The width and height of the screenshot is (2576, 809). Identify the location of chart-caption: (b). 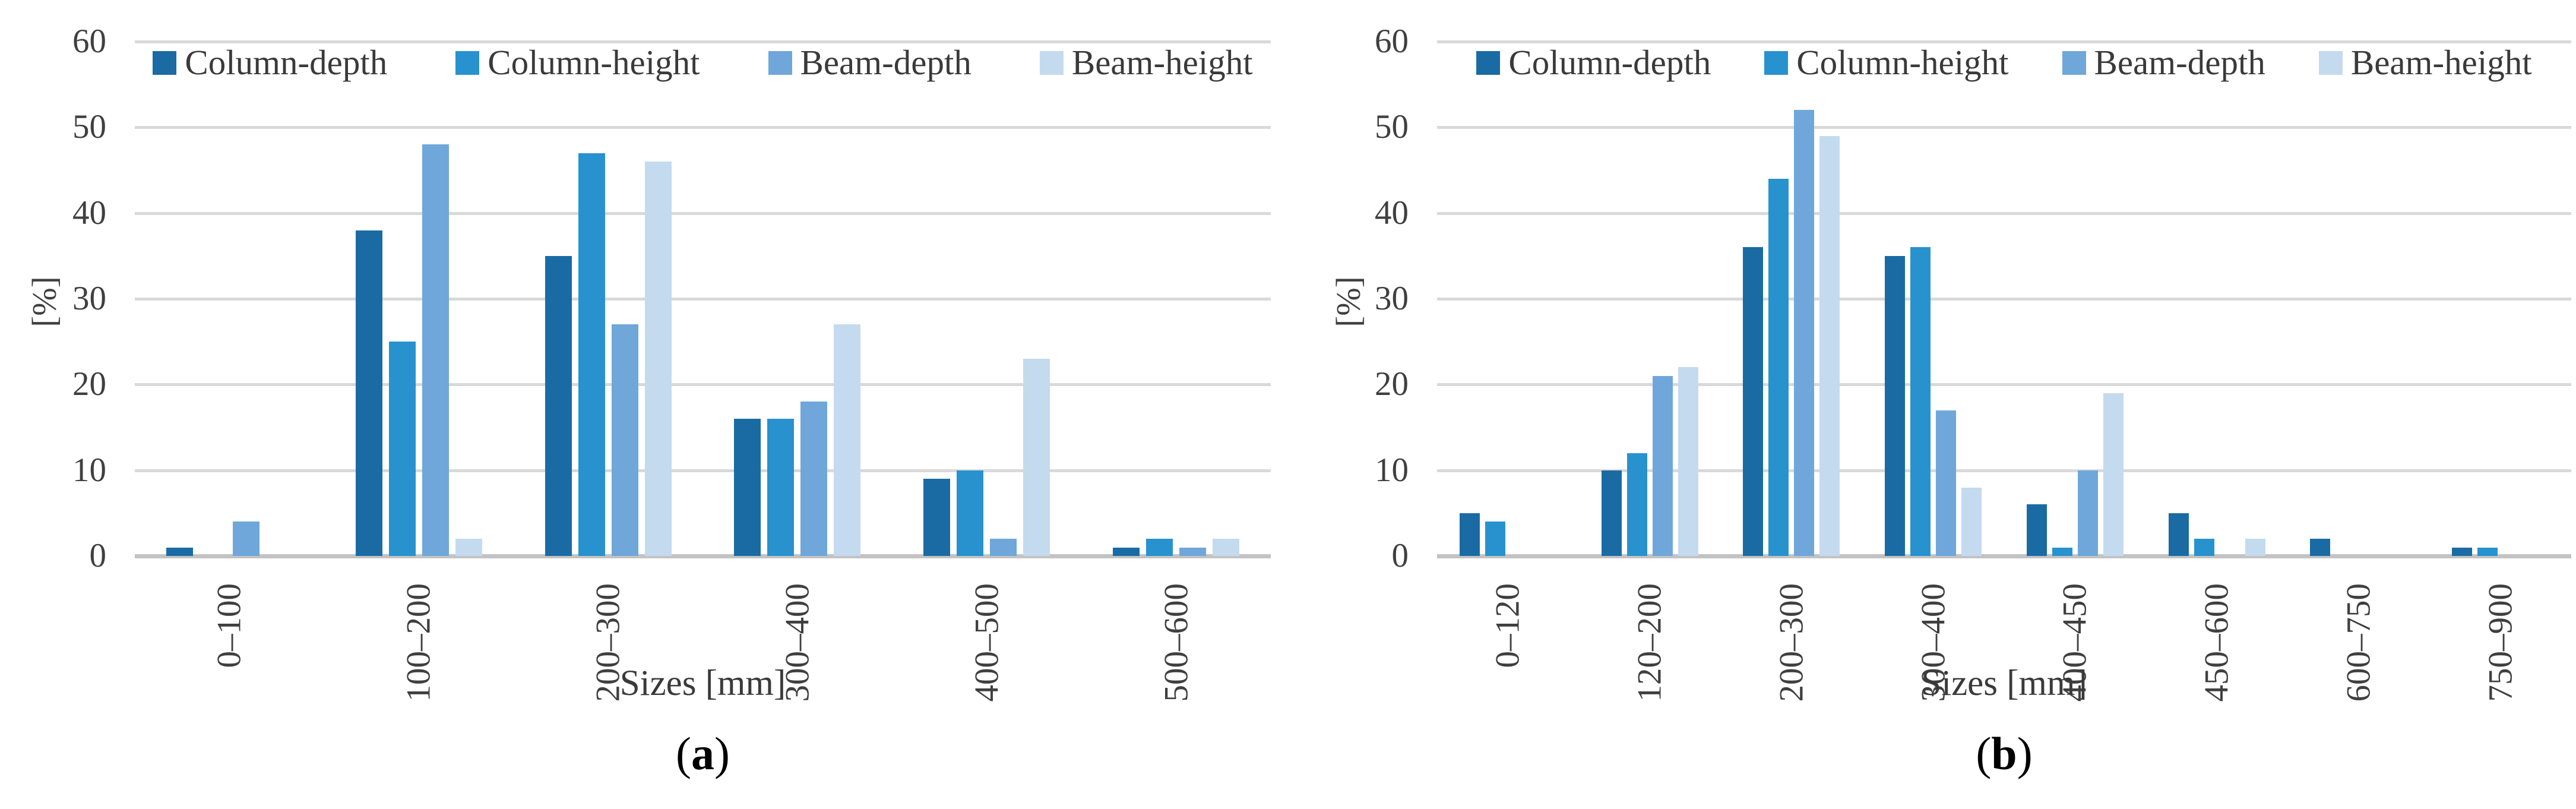
(2004, 753).